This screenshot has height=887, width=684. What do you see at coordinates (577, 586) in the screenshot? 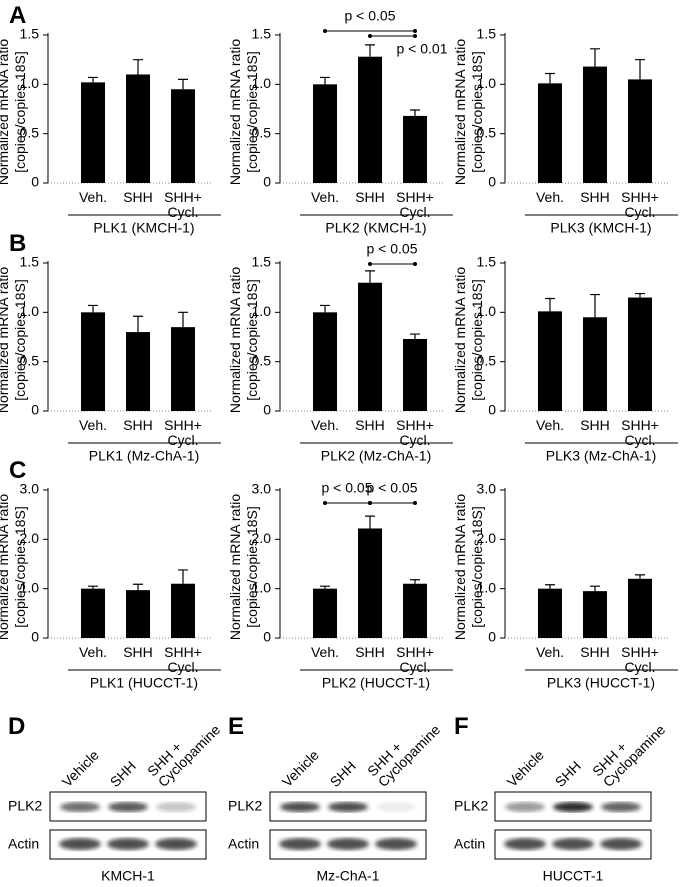
I see `chart: 0 1.0 2.0 3.0 PLK3 (HUCCT-1)` at bounding box center [577, 586].